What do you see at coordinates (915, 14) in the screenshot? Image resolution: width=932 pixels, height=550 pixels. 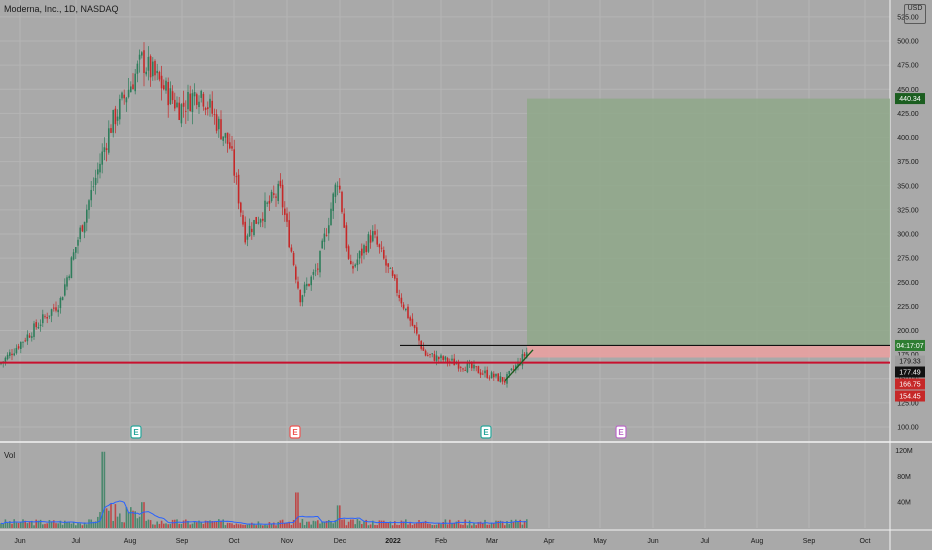 I see `currency-badge: USD` at bounding box center [915, 14].